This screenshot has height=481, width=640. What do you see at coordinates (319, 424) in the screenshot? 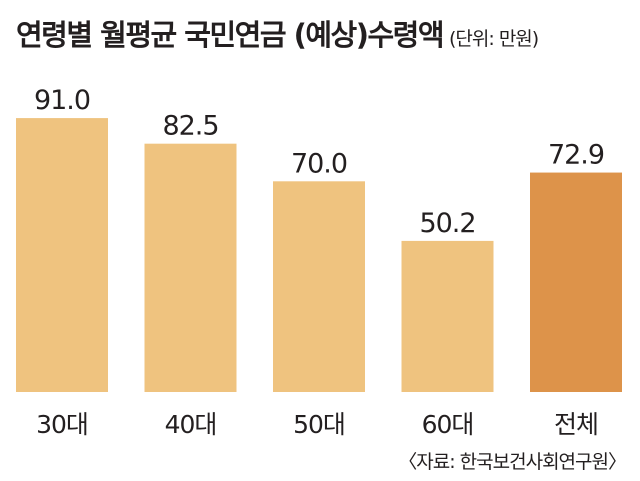
I see `category-label-50대: 50대` at bounding box center [319, 424].